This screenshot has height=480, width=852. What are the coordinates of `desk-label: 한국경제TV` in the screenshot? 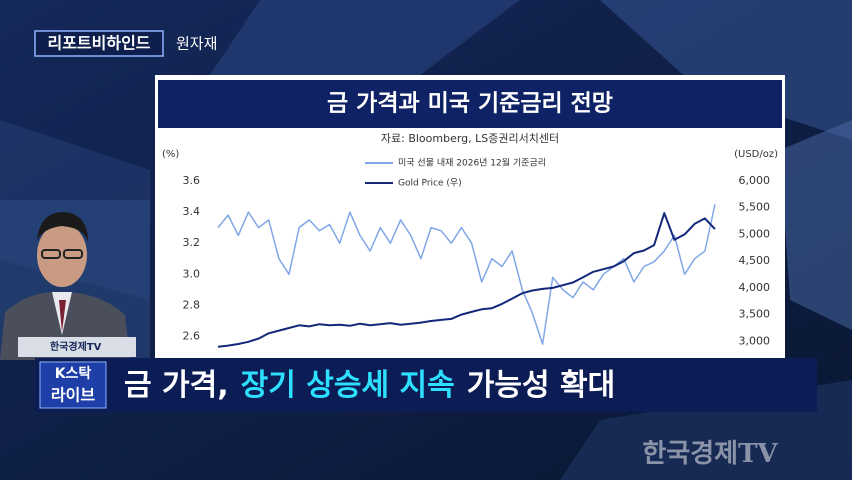 It's located at (76, 346).